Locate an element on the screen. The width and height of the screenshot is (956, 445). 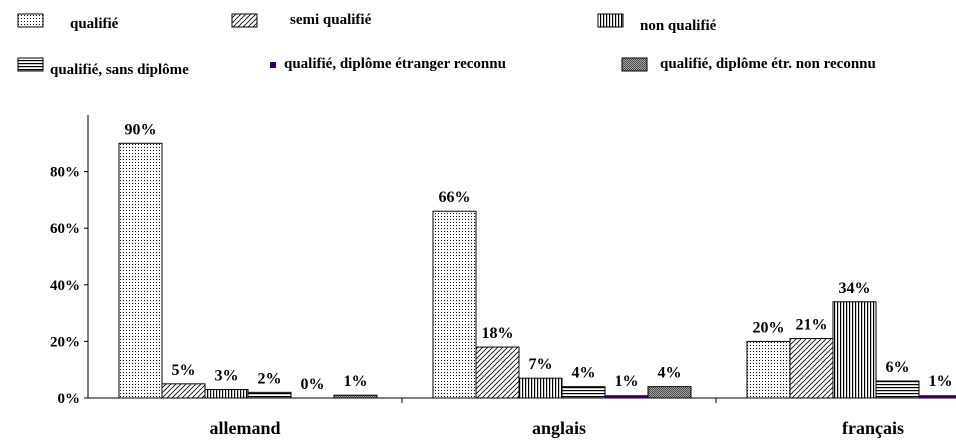
data-label: 2% is located at coordinates (270, 378).